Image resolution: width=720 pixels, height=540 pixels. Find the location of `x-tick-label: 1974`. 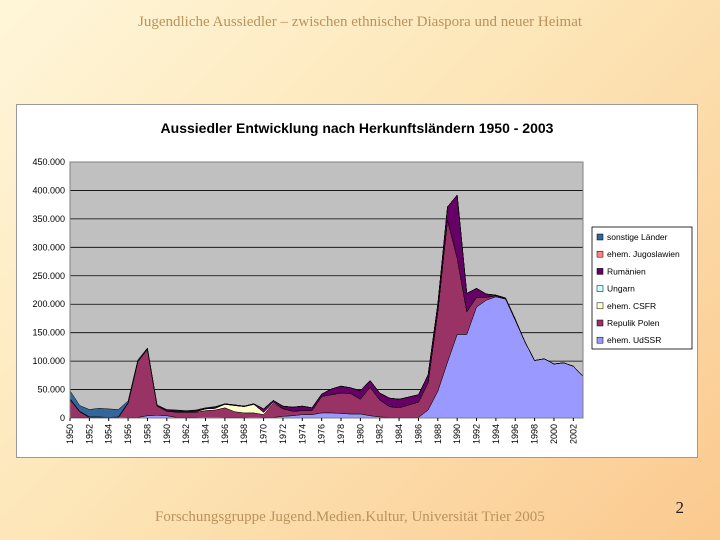

x-tick-label: 1974 is located at coordinates (302, 434).